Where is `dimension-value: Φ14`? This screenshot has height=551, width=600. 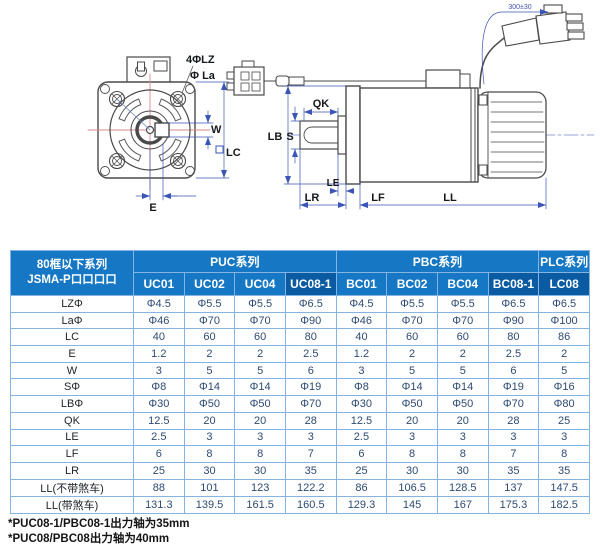
dimension-value: Φ14 is located at coordinates (209, 387).